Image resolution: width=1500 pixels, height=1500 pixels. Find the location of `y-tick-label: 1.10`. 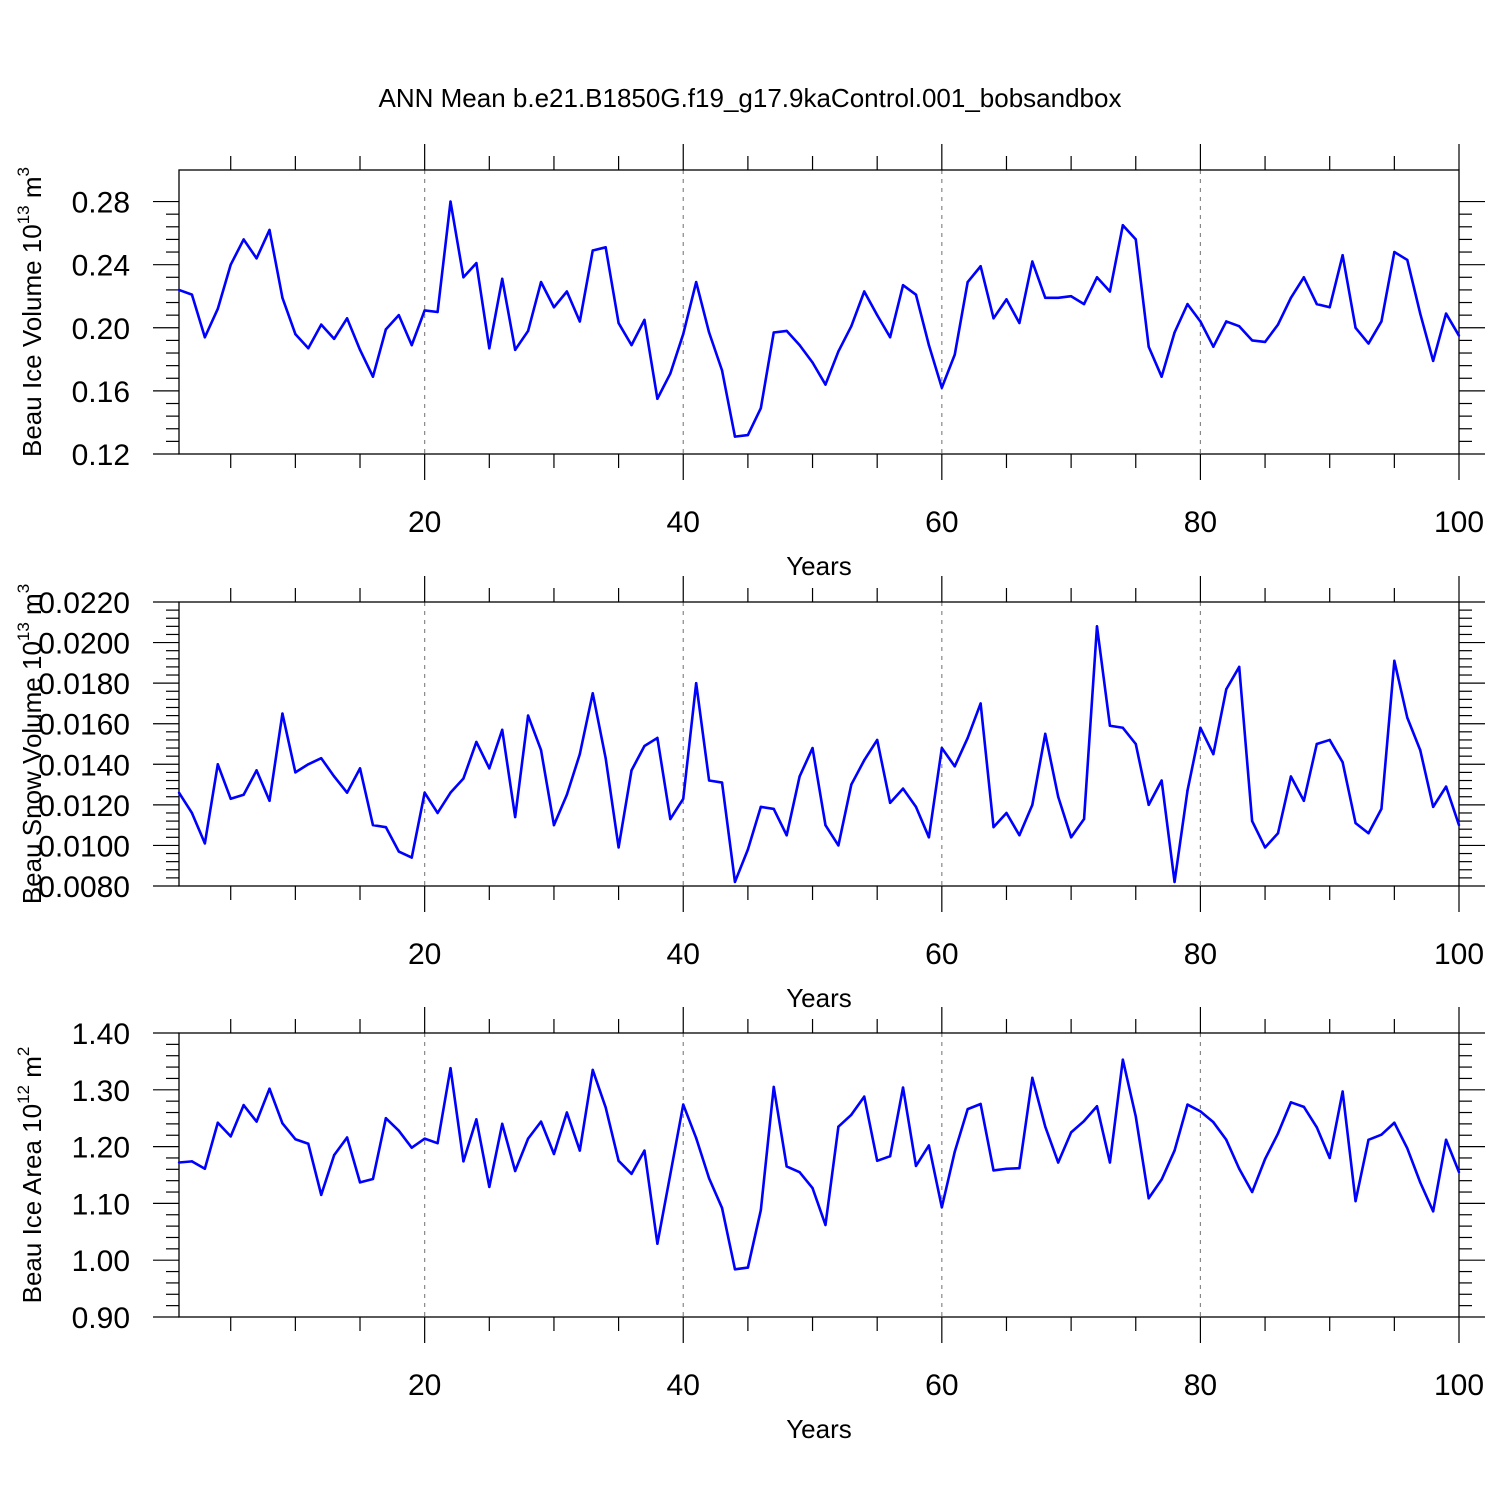

y-tick-label: 1.10 is located at coordinates (101, 1204).